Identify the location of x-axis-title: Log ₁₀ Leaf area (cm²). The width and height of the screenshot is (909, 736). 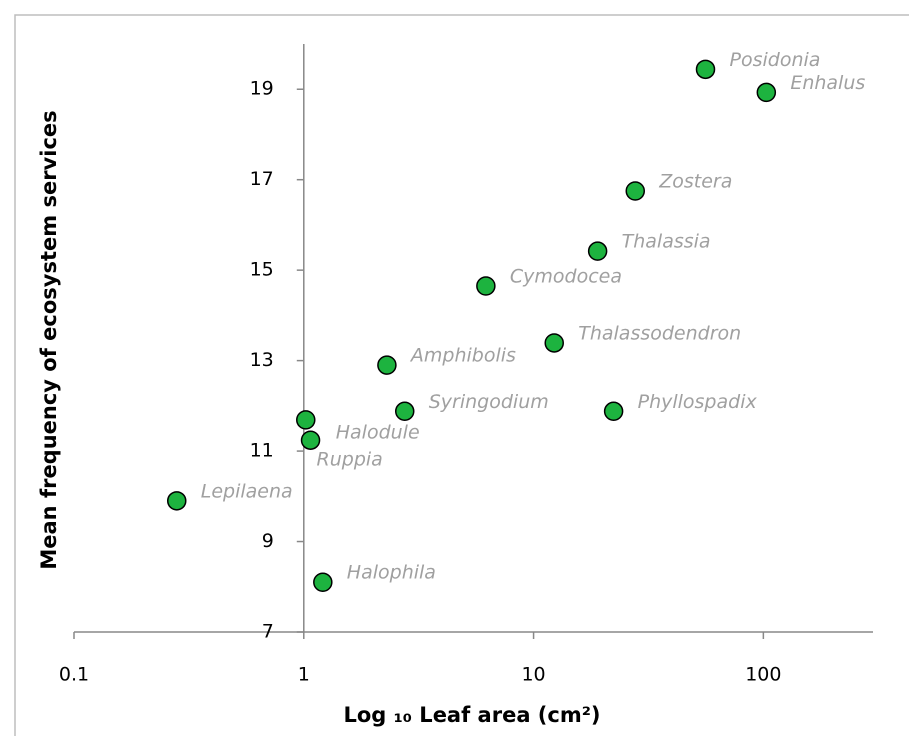
(471, 715).